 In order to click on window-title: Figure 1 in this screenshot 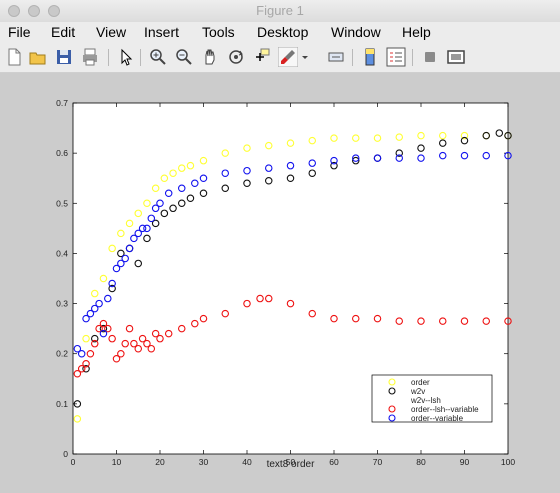, I will do `click(280, 10)`.